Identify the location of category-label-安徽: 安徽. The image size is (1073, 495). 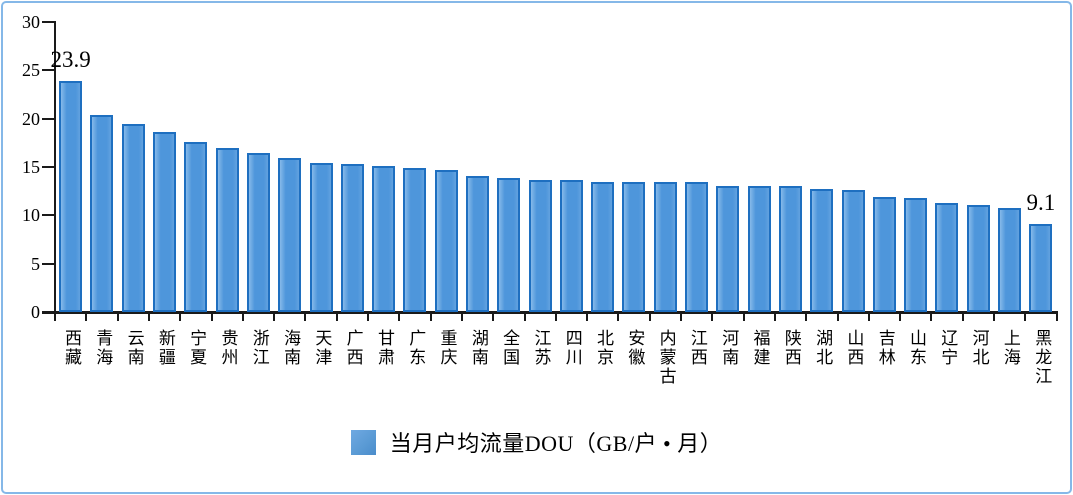
(635, 348).